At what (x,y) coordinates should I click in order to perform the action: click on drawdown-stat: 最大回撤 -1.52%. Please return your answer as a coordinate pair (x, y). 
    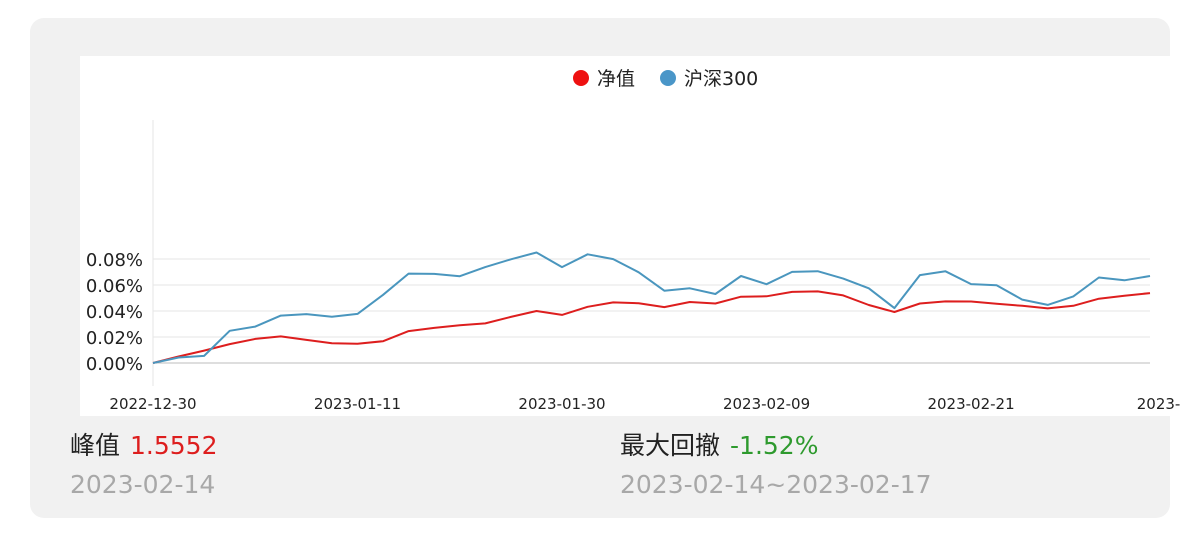
    Looking at the image, I should click on (719, 444).